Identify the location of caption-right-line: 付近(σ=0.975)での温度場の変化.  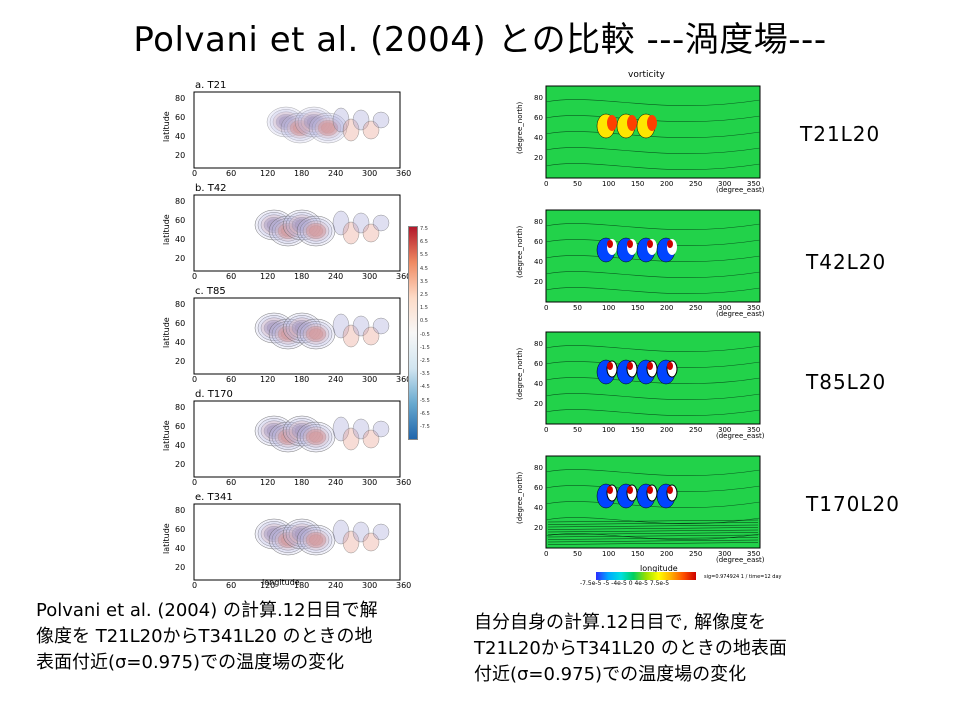
(610, 674).